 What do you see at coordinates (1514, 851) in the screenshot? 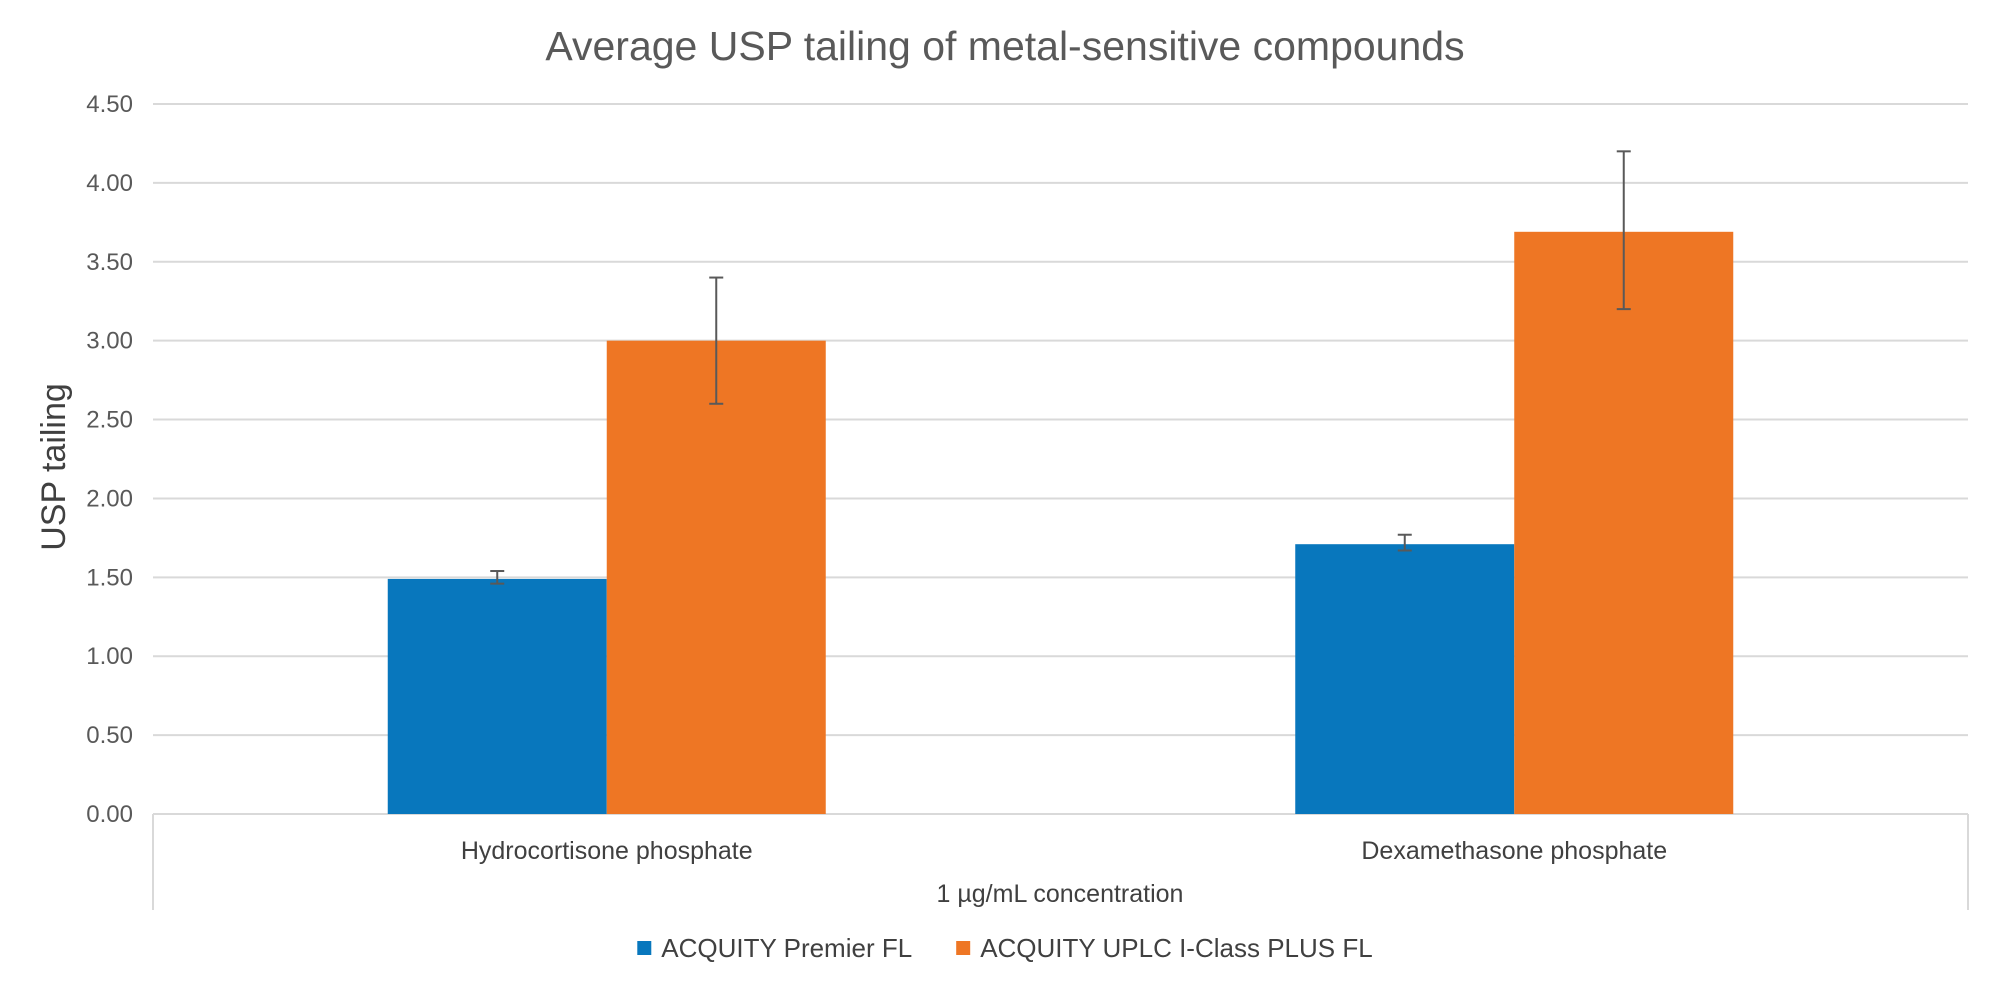
I see `category-label: Dexamethasone phosphate` at bounding box center [1514, 851].